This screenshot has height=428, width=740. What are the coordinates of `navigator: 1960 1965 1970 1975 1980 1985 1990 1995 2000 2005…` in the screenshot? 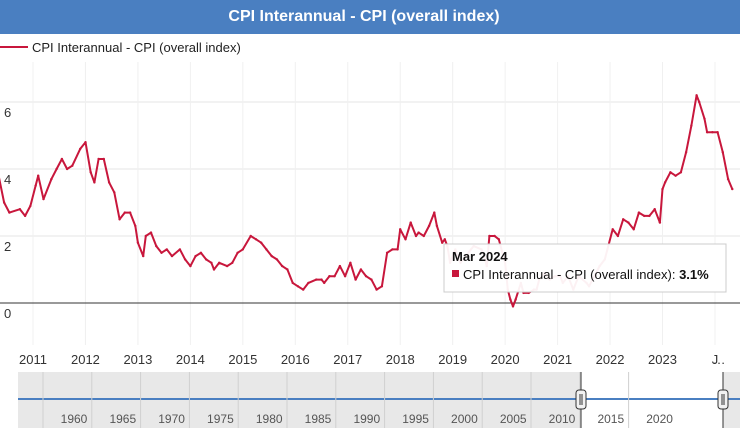 It's located at (379, 400).